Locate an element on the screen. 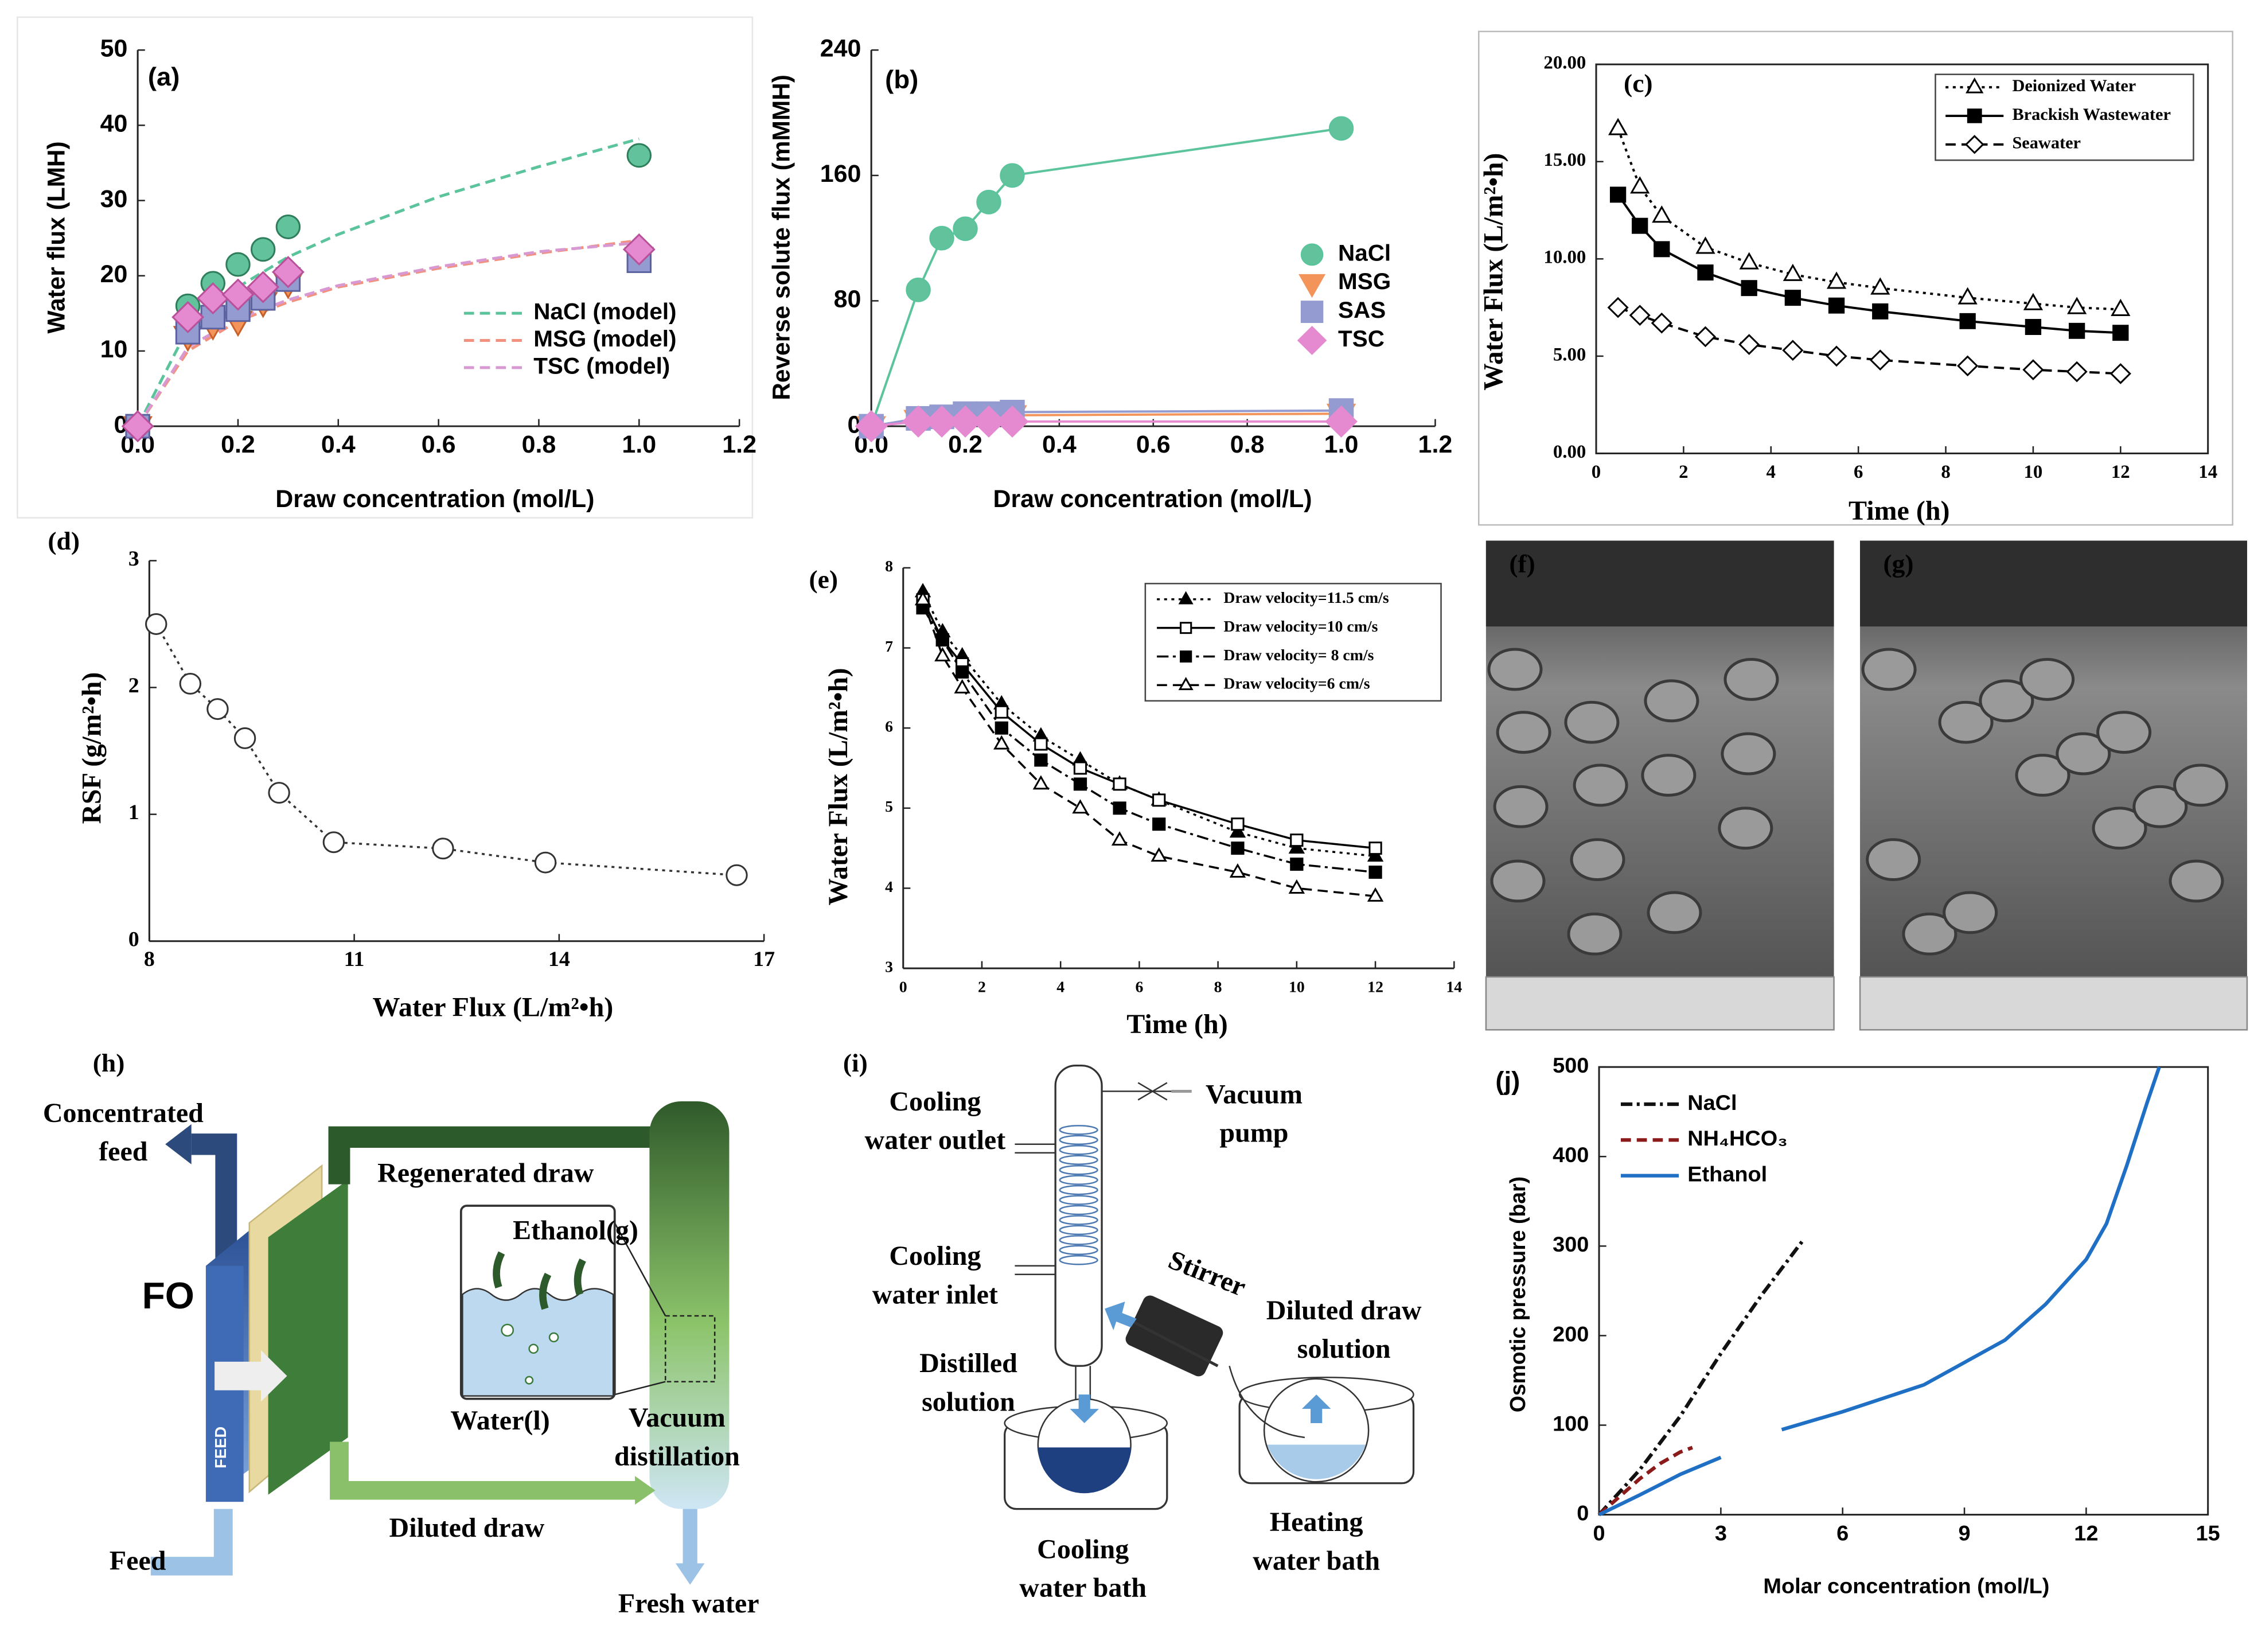 This screenshot has width=2250, height=1652. legend-label: Seawater is located at coordinates (2046, 143).